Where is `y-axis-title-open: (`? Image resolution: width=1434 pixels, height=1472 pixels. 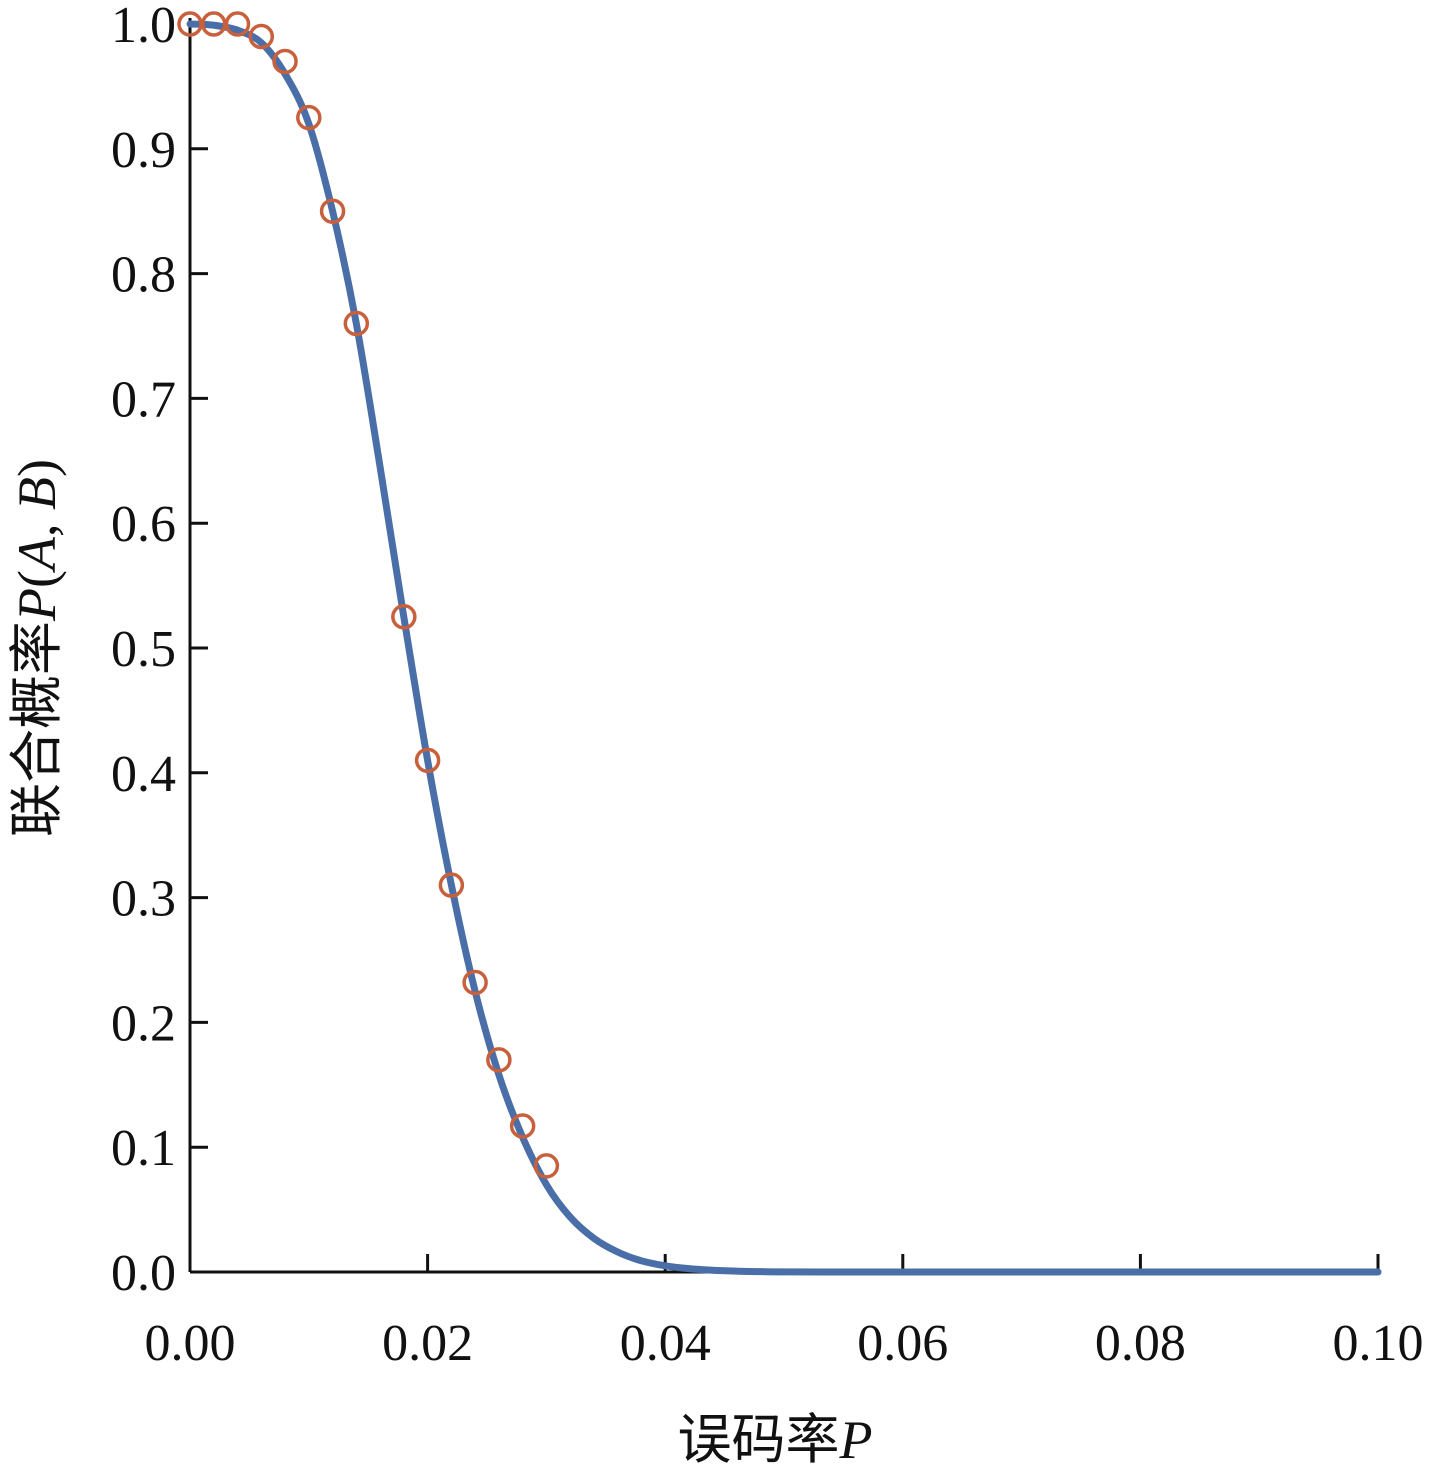
y-axis-title-open: ( is located at coordinates (37, 579).